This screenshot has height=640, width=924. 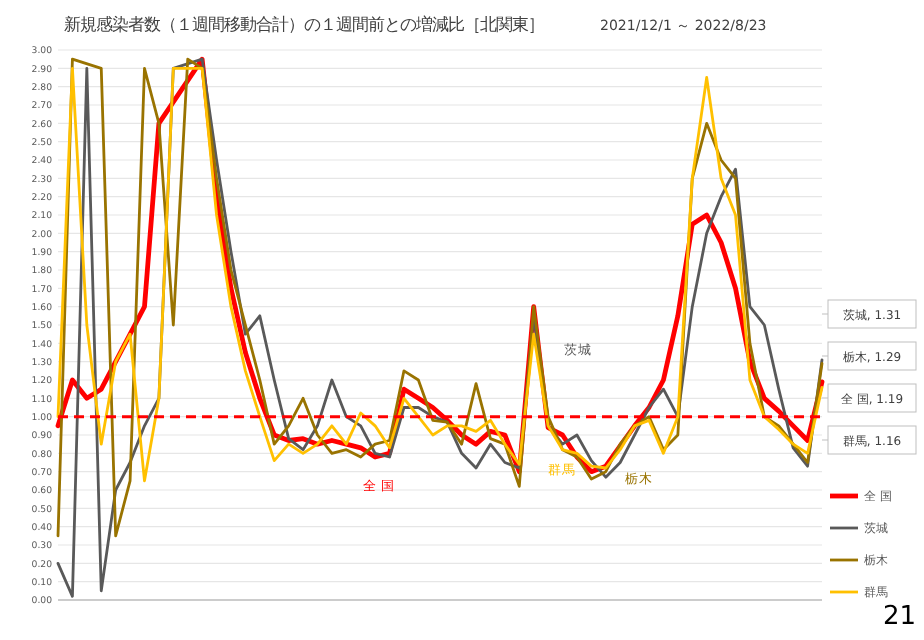 I want to click on text: 21, so click(x=899, y=617).